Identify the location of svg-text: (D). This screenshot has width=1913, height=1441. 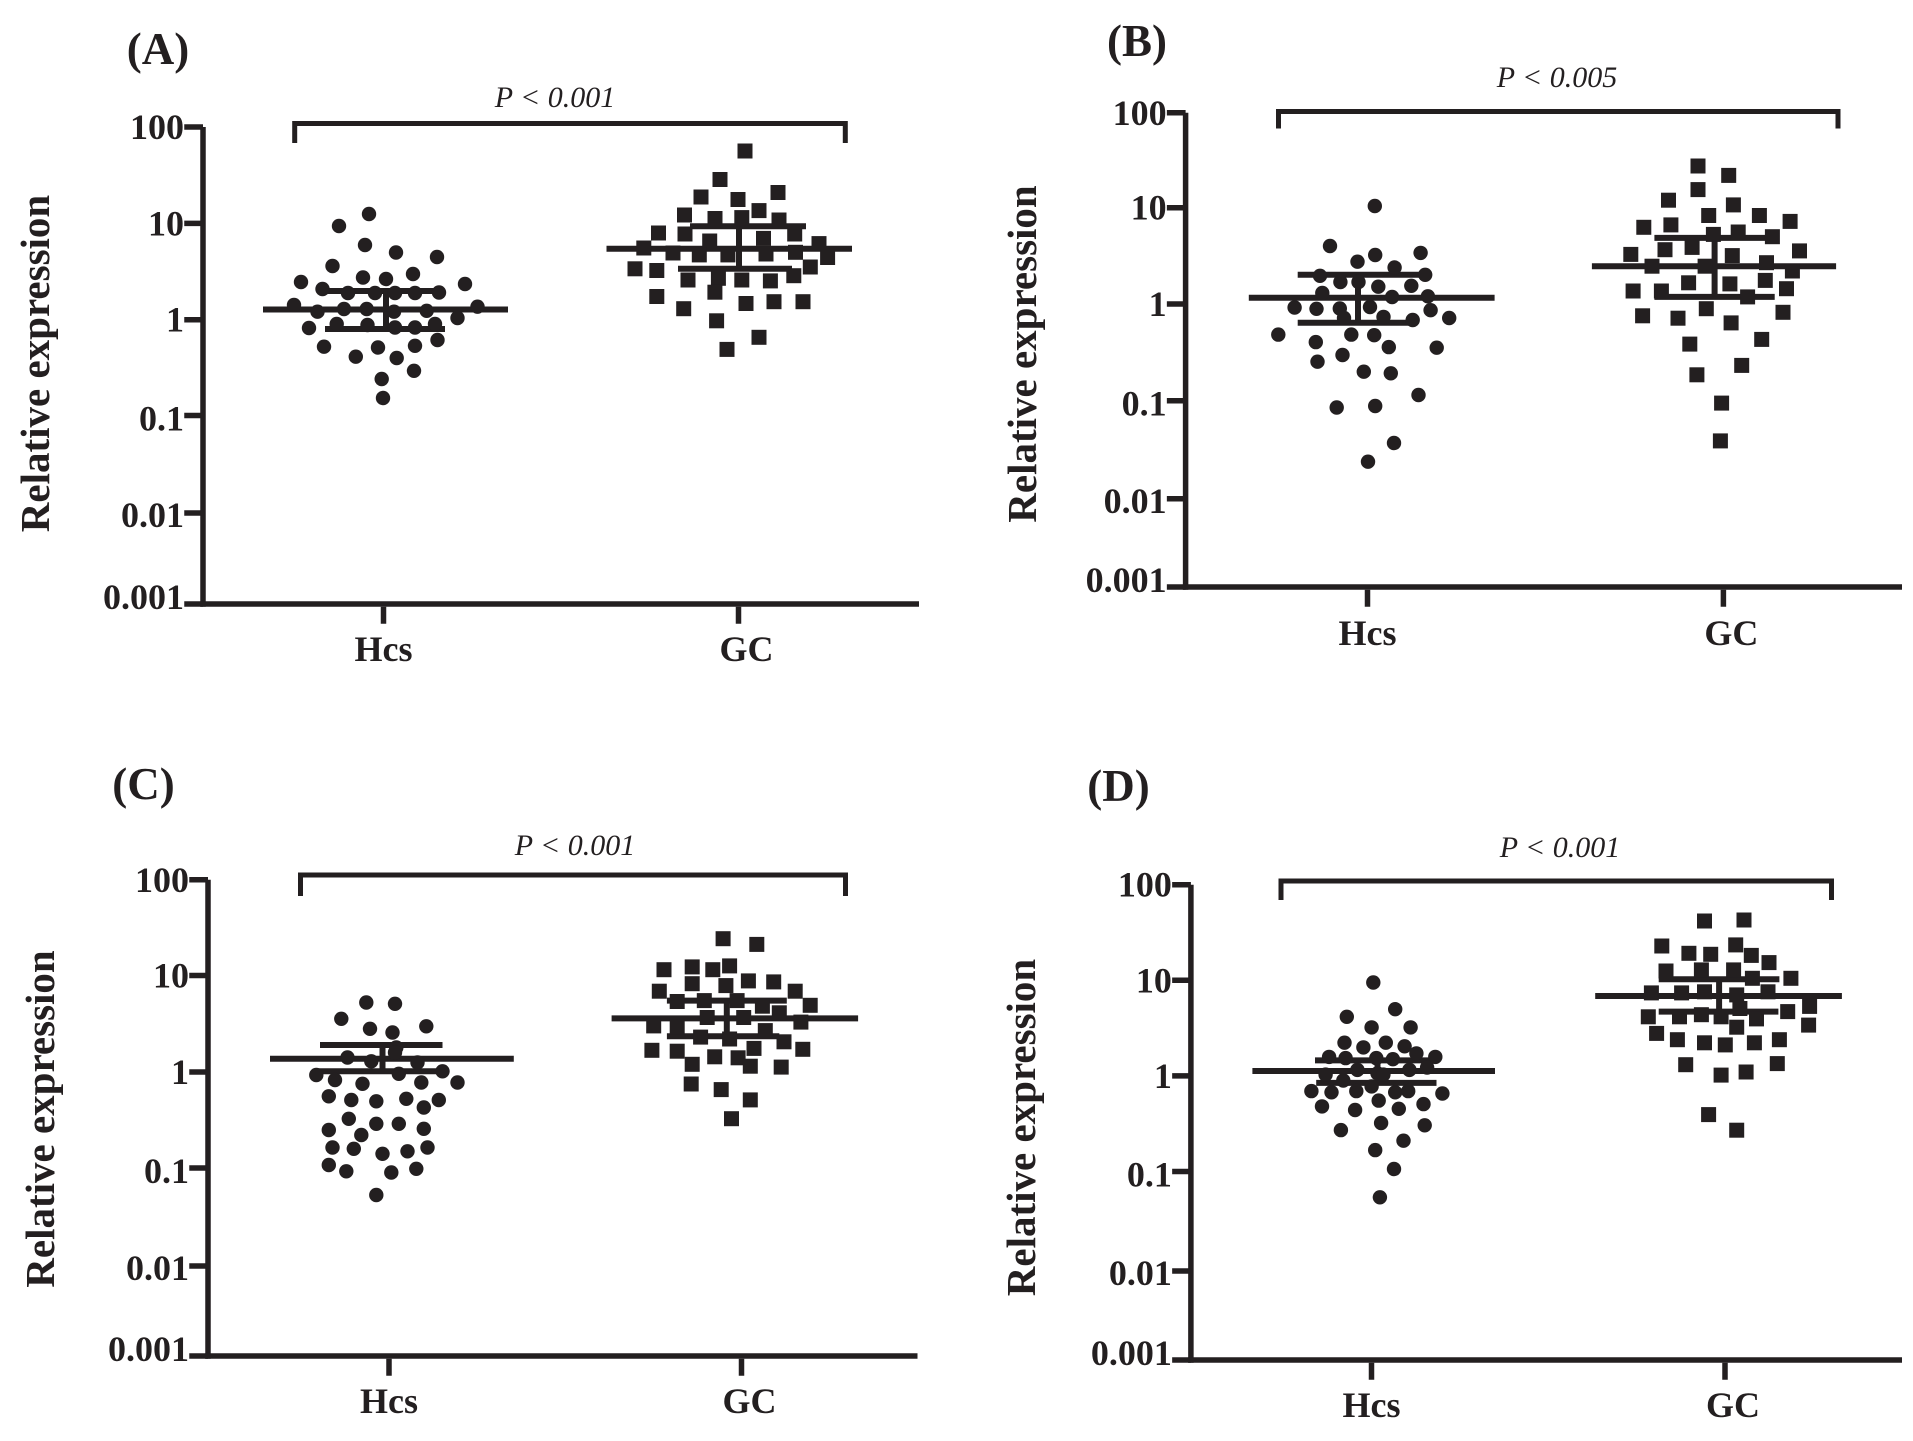
(1118, 786).